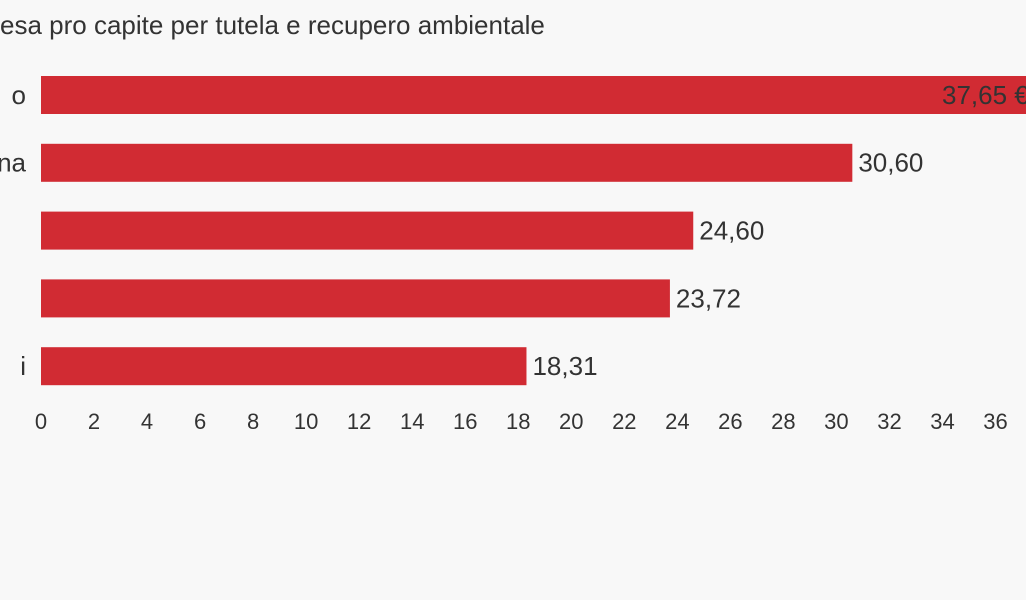 This screenshot has width=1026, height=600. Describe the element at coordinates (890, 163) in the screenshot. I see `value-label: 30,60` at that location.